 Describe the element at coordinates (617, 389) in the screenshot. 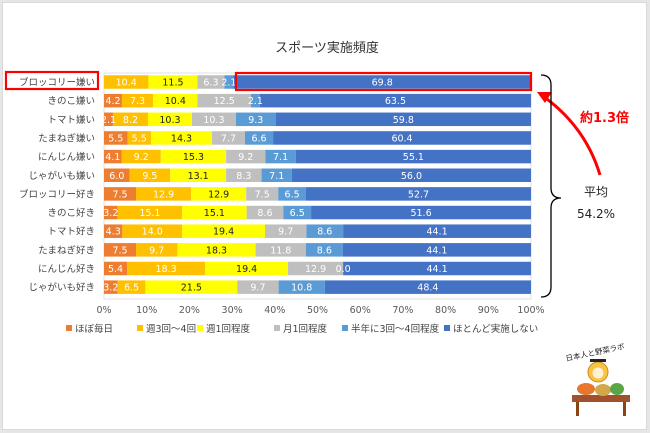

I see `logo-vegetable-icon` at that location.